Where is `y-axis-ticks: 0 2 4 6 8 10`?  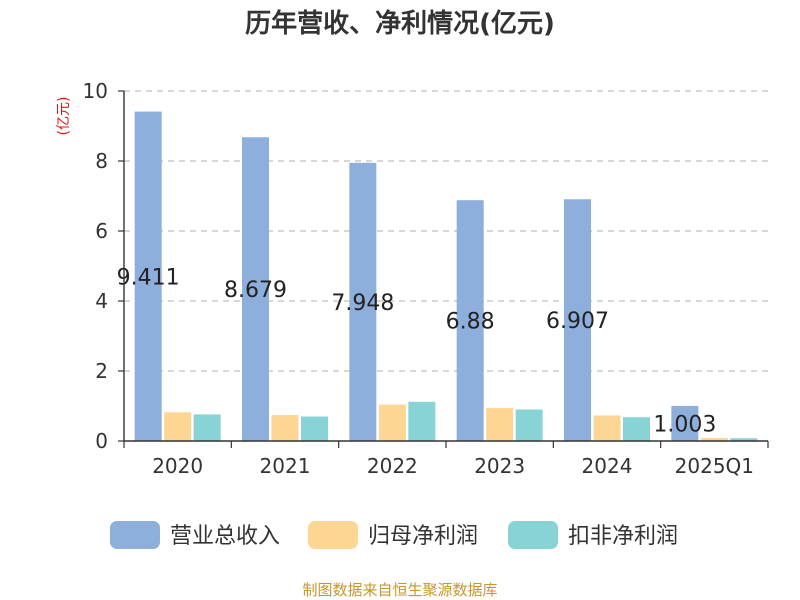
y-axis-ticks: 0 2 4 6 8 10 is located at coordinates (103, 266).